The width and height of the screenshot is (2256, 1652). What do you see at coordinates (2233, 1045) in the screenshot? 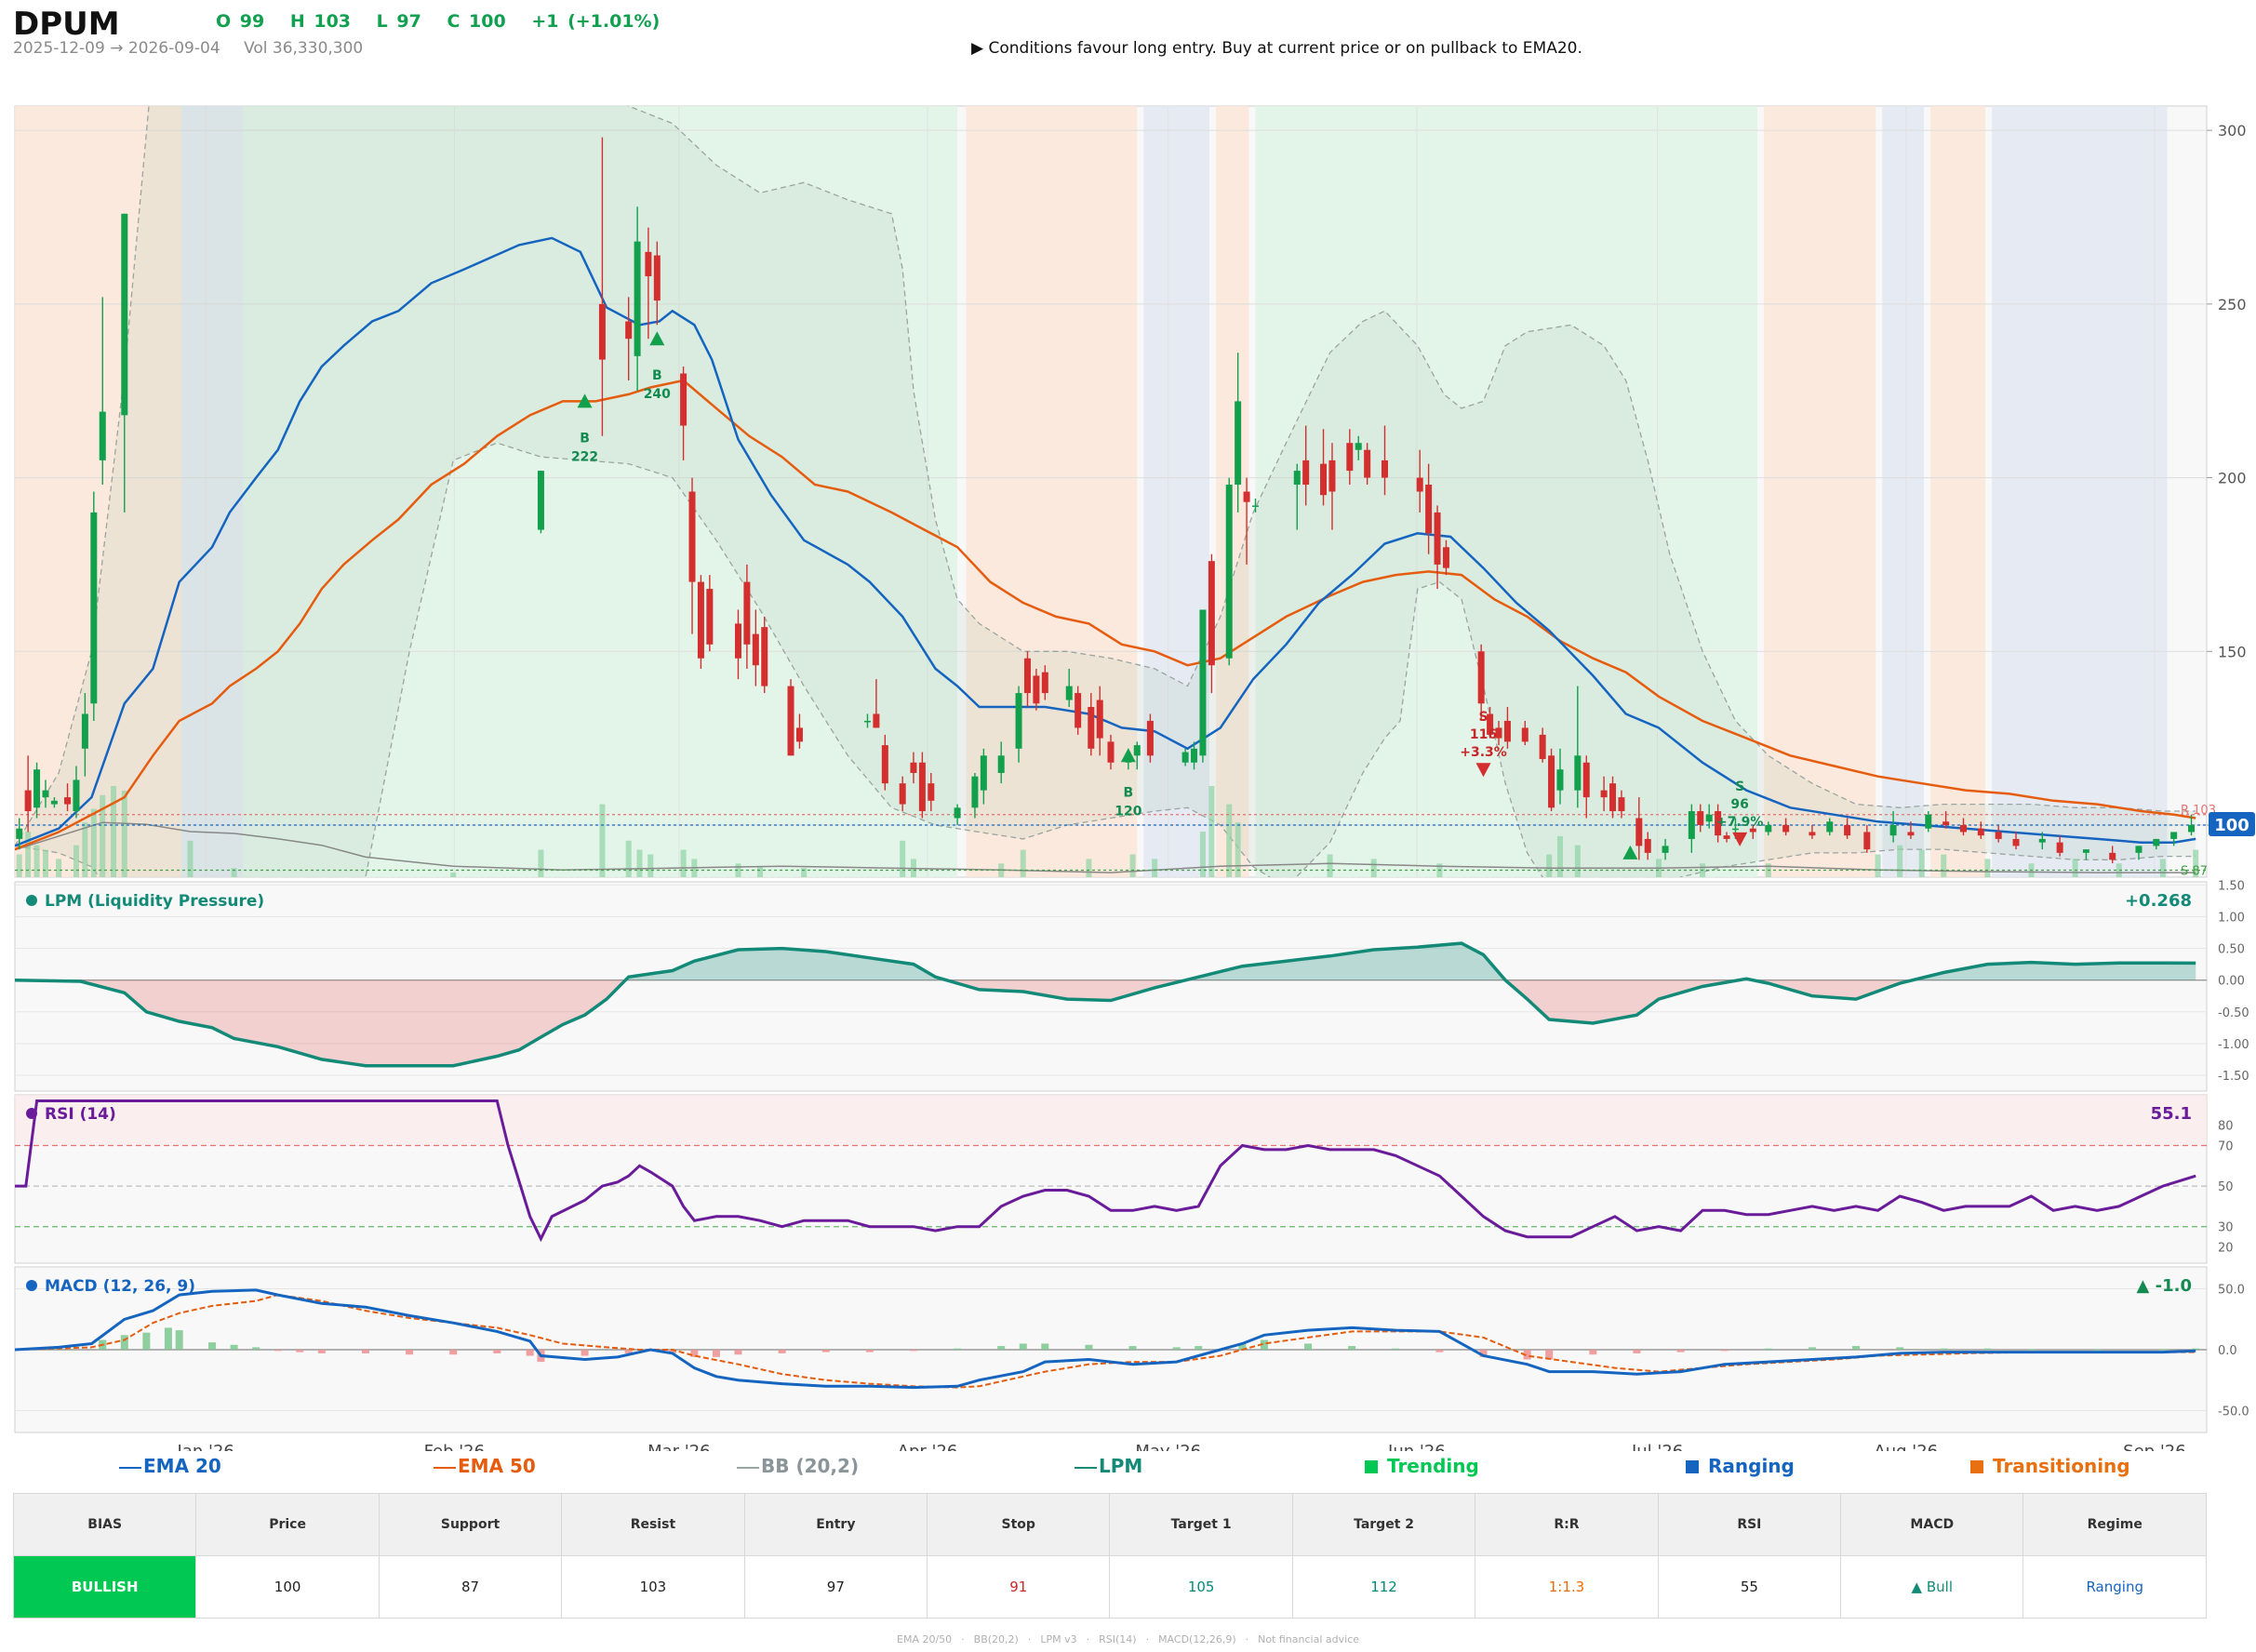
I see `lpm-tick-label: -1.00` at bounding box center [2233, 1045].